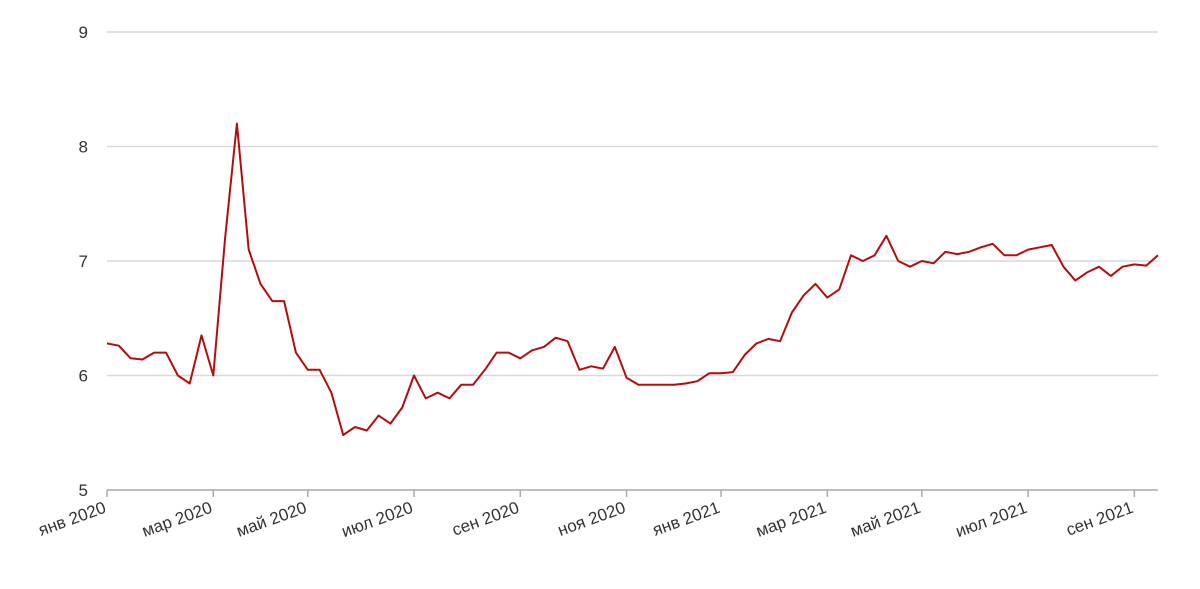 The width and height of the screenshot is (1200, 589). I want to click on y-tick-label: 5, so click(83, 490).